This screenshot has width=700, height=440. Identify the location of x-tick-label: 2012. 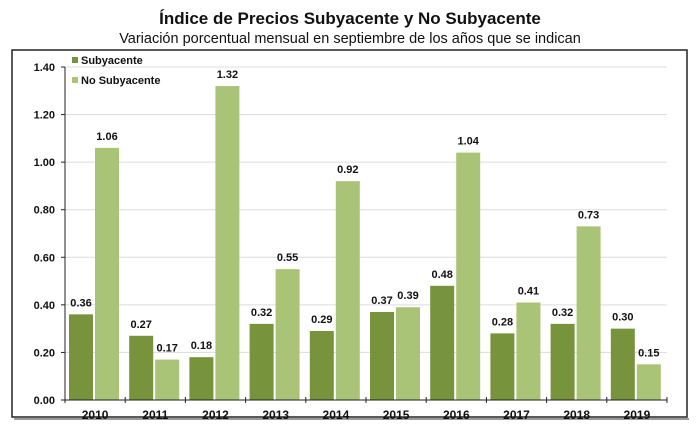
(215, 415).